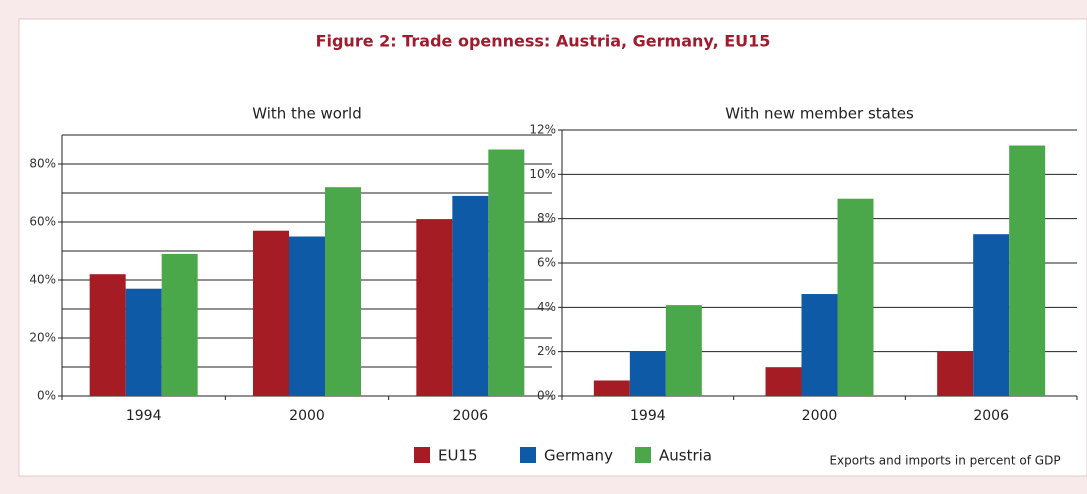 Image resolution: width=1087 pixels, height=494 pixels. I want to click on y-tick-label: 20%, so click(42, 338).